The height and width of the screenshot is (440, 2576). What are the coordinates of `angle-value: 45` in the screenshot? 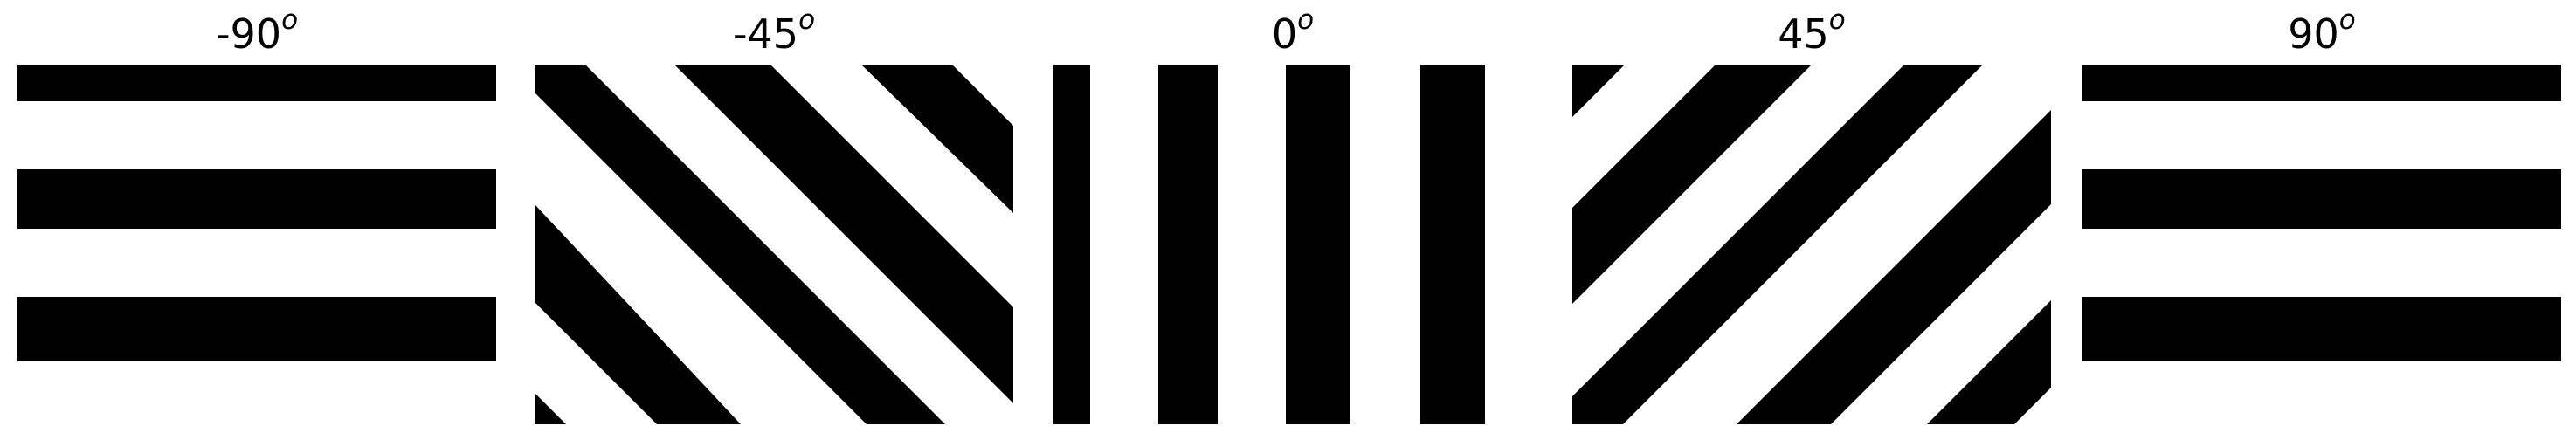 It's located at (1803, 34).